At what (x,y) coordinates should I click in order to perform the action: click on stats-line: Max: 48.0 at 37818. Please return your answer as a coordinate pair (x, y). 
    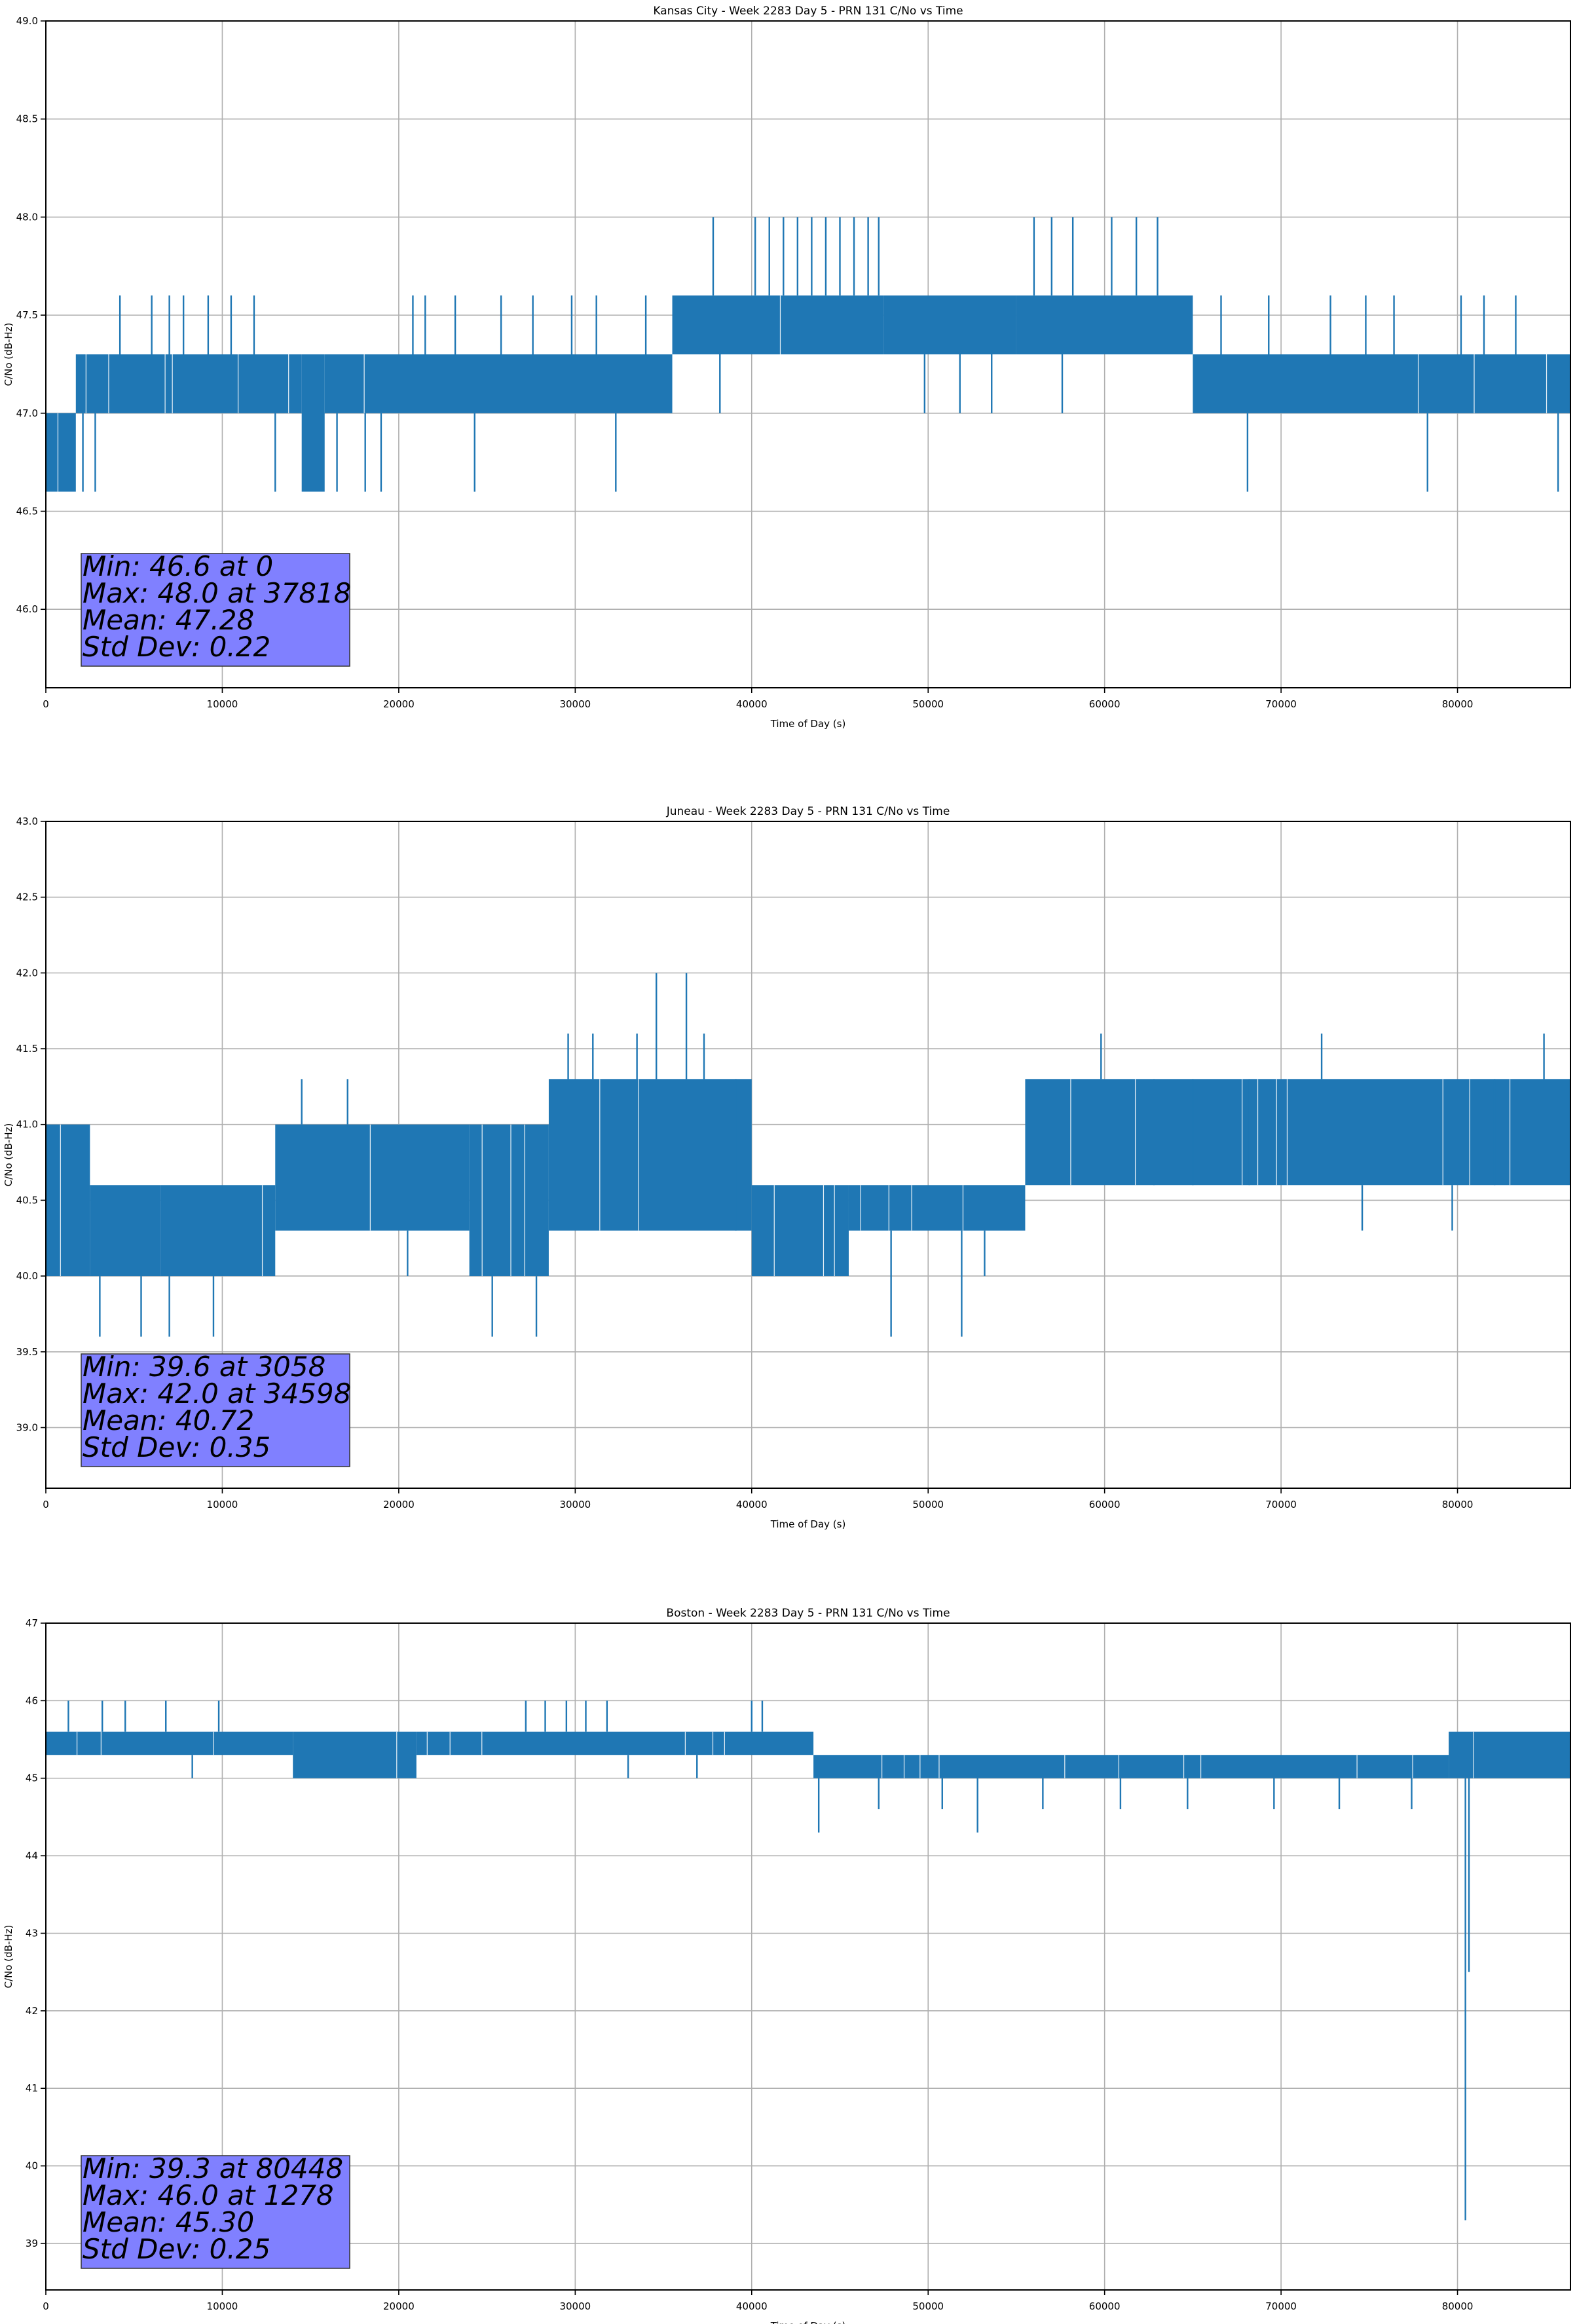
    Looking at the image, I should click on (217, 593).